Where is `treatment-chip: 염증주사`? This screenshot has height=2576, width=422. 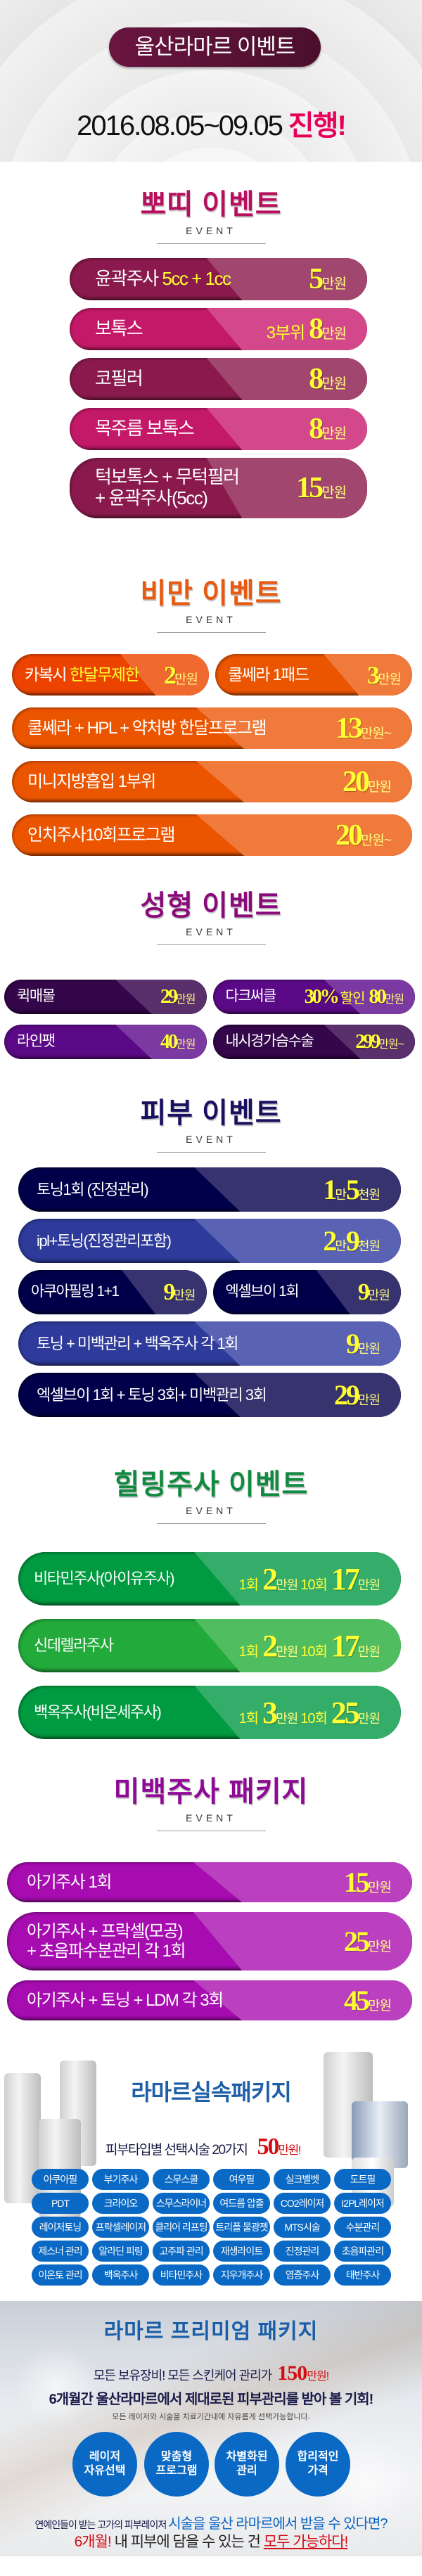
treatment-chip: 염증주사 is located at coordinates (303, 2275).